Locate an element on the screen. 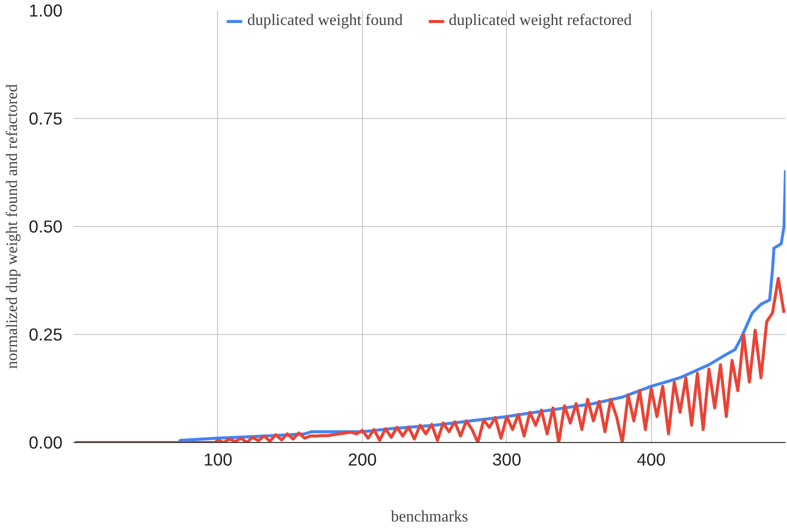  x-axis-title: benchmarks is located at coordinates (429, 517).